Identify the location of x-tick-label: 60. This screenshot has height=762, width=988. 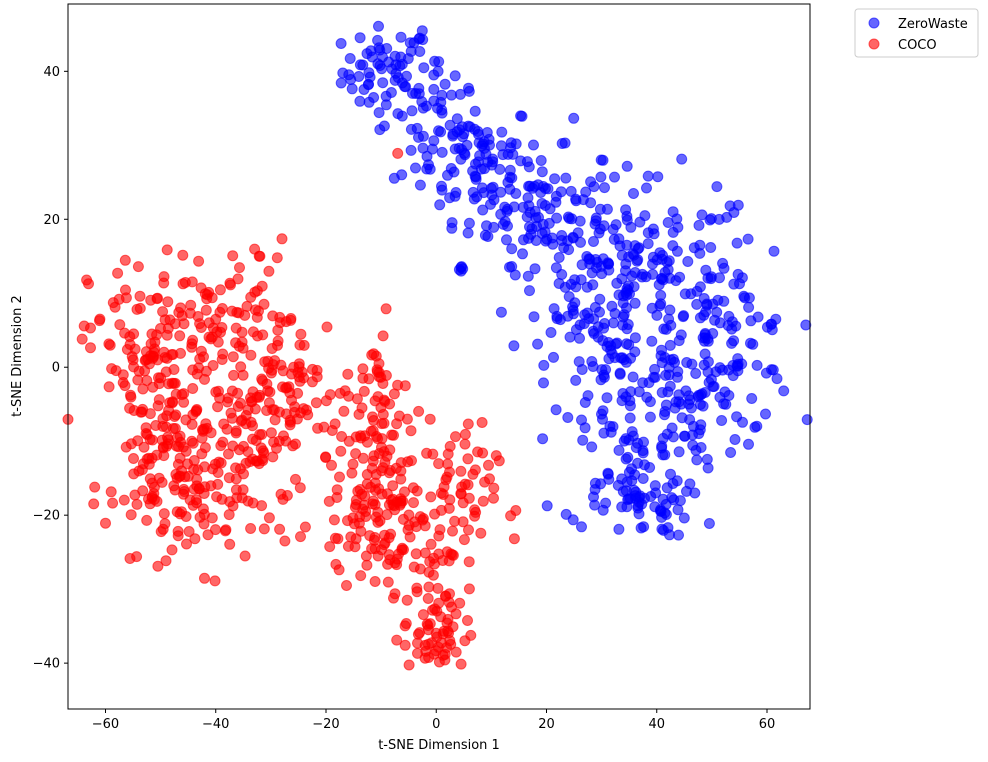
(767, 724).